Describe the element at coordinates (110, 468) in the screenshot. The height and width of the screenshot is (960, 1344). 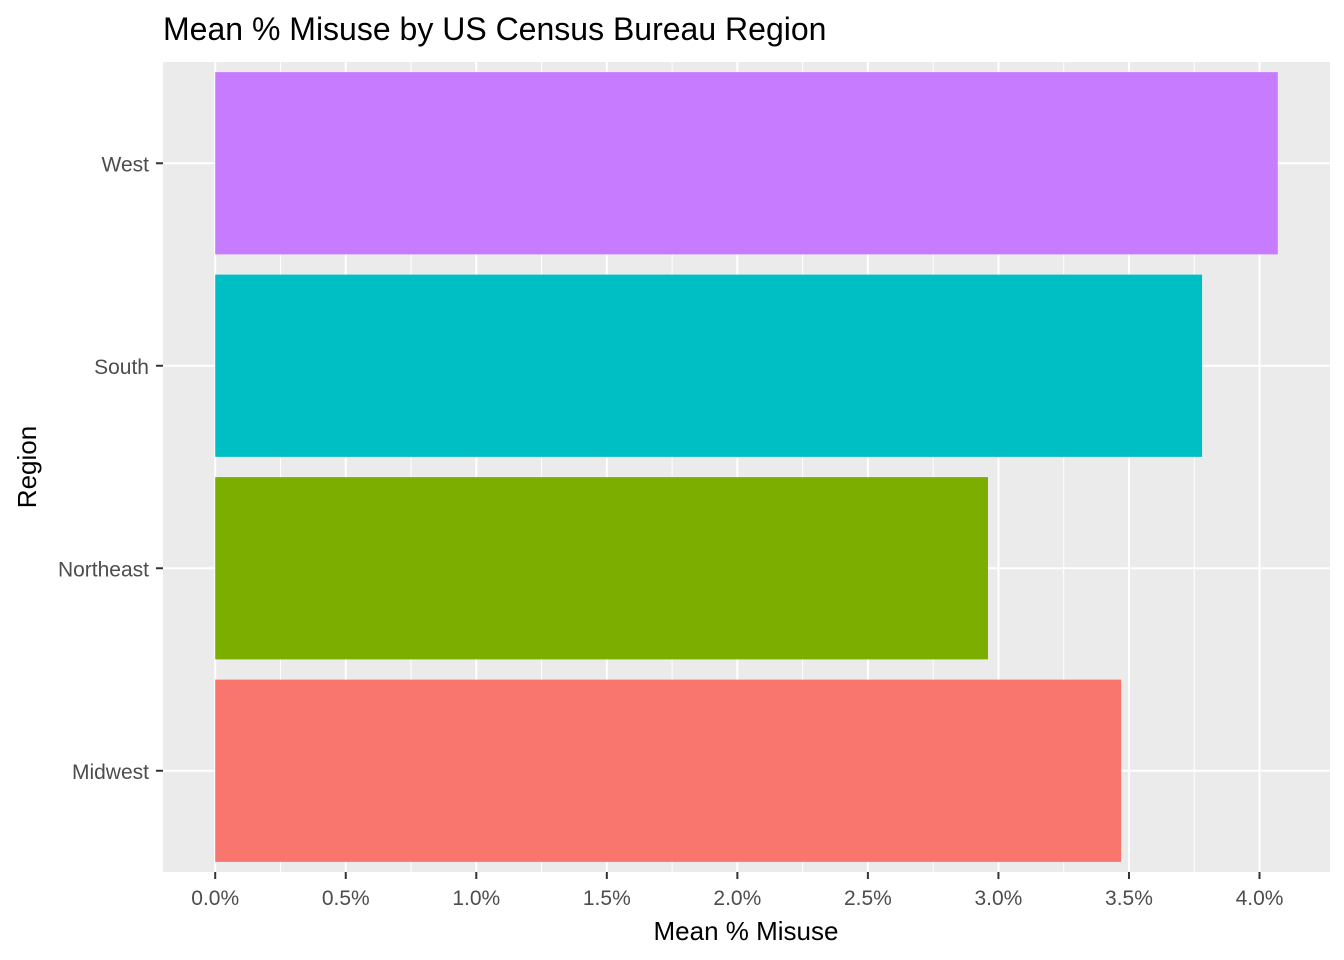
I see `y-axis: Midwest Northeast South West` at that location.